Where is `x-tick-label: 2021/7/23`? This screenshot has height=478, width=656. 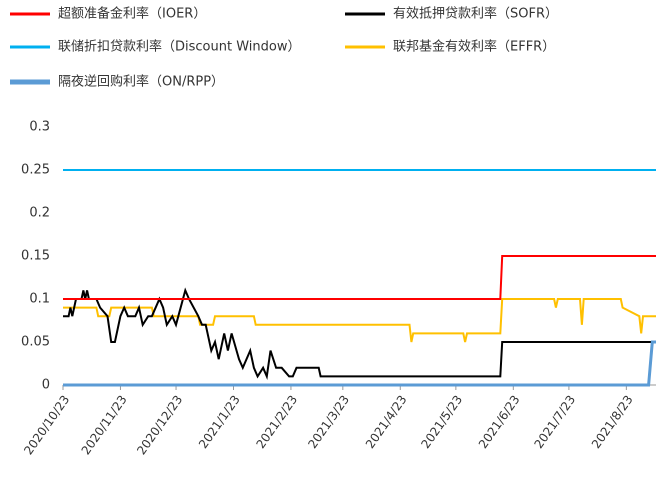
x-tick-label: 2021/7/23 is located at coordinates (554, 422).